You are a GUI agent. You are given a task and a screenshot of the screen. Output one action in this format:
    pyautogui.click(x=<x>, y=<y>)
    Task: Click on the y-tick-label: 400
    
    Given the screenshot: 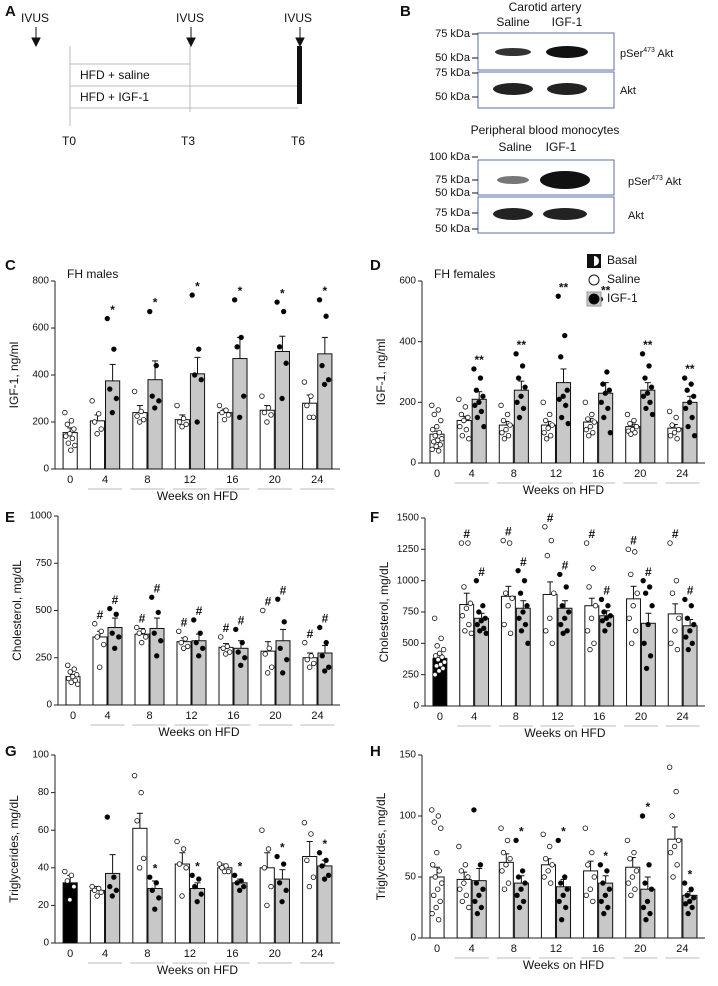 What is the action you would take?
    pyautogui.click(x=407, y=341)
    